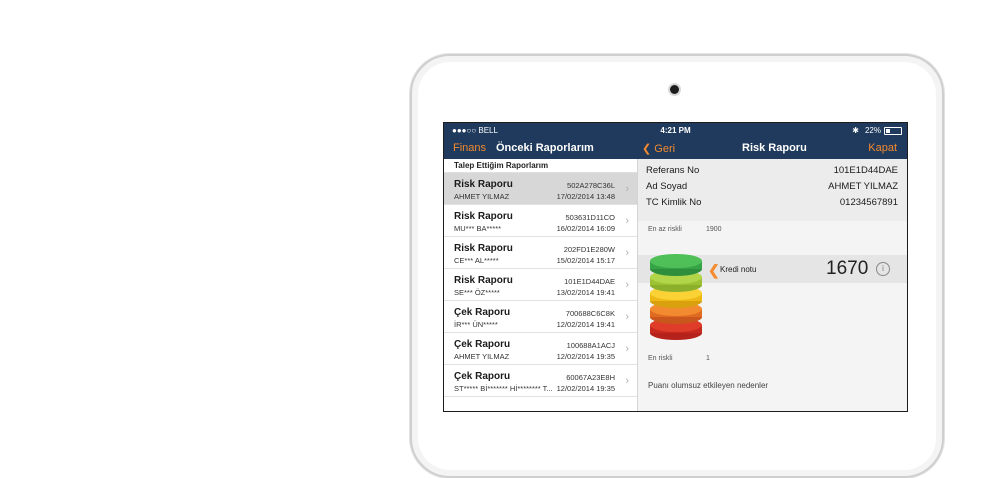 The width and height of the screenshot is (990, 478). I want to click on report-person: CE*** AL*****, so click(476, 260).